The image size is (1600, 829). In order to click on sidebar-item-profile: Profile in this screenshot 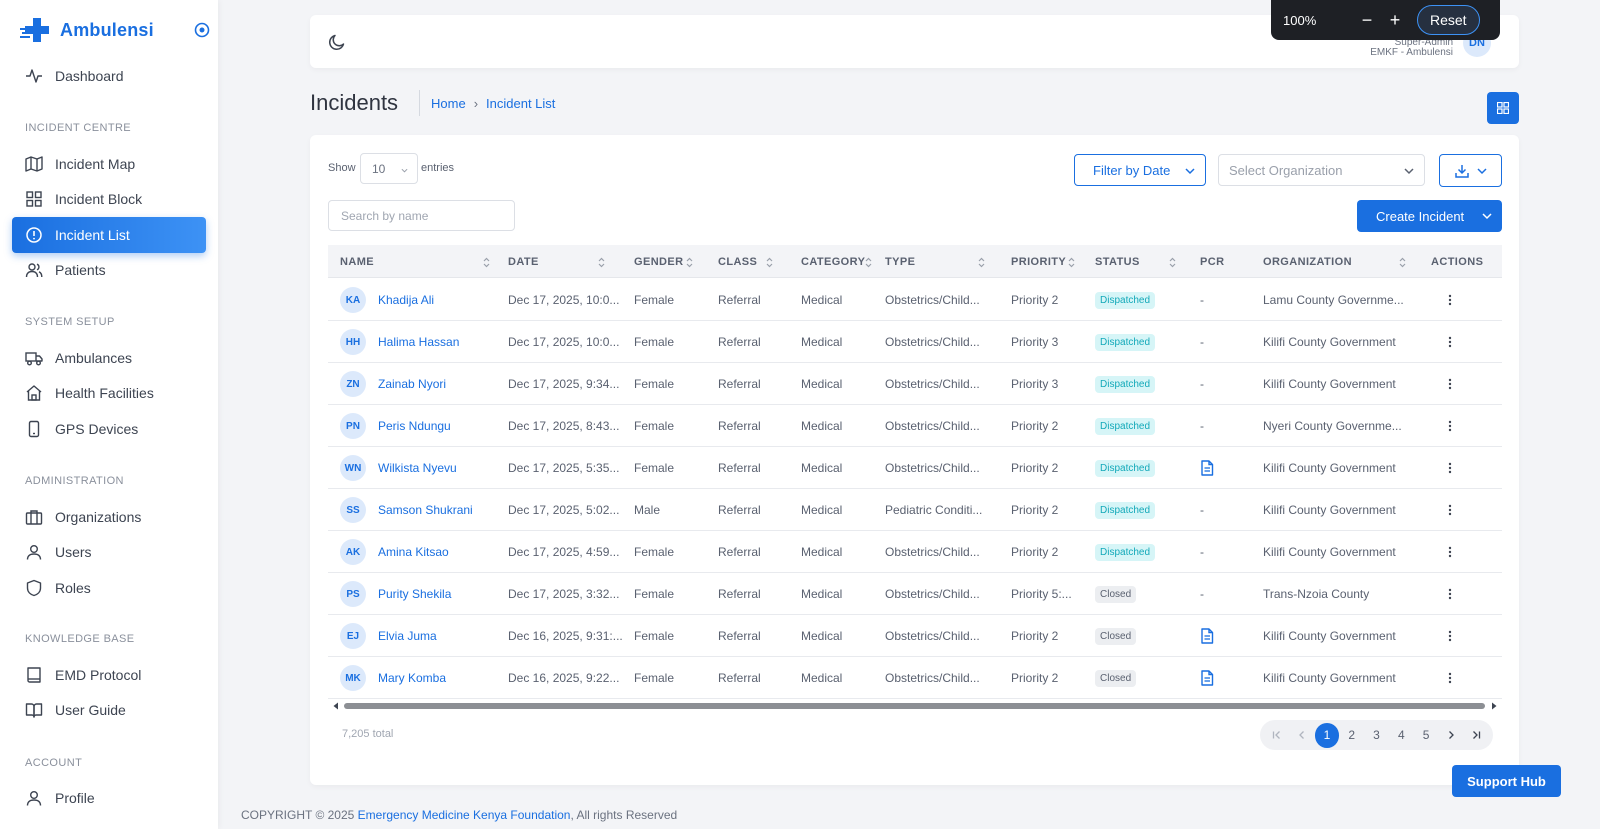, I will do `click(109, 798)`.